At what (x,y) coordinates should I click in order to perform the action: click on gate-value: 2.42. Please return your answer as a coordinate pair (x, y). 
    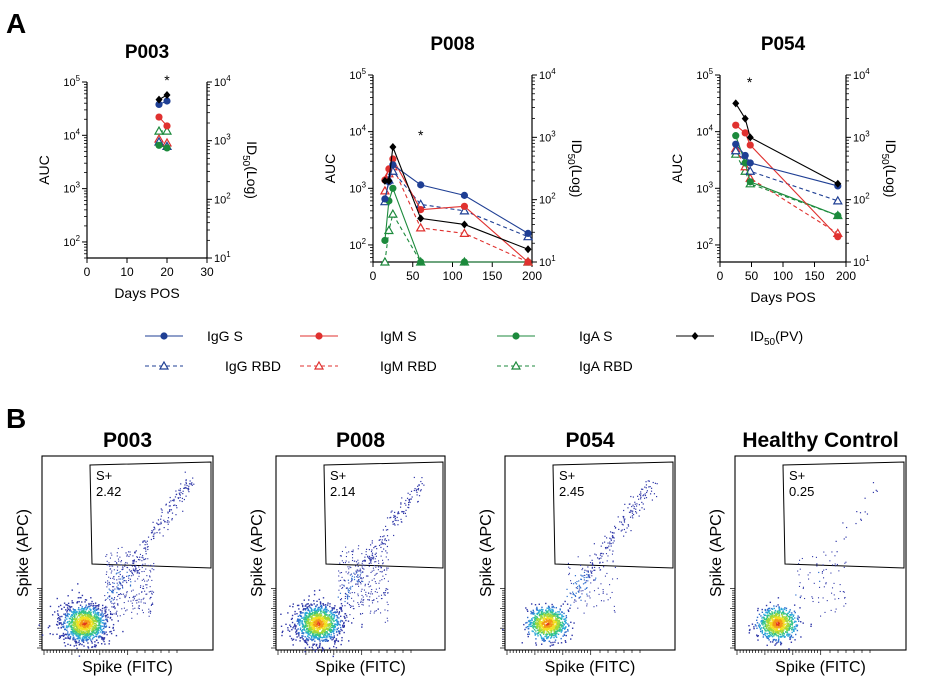
    Looking at the image, I should click on (108, 491).